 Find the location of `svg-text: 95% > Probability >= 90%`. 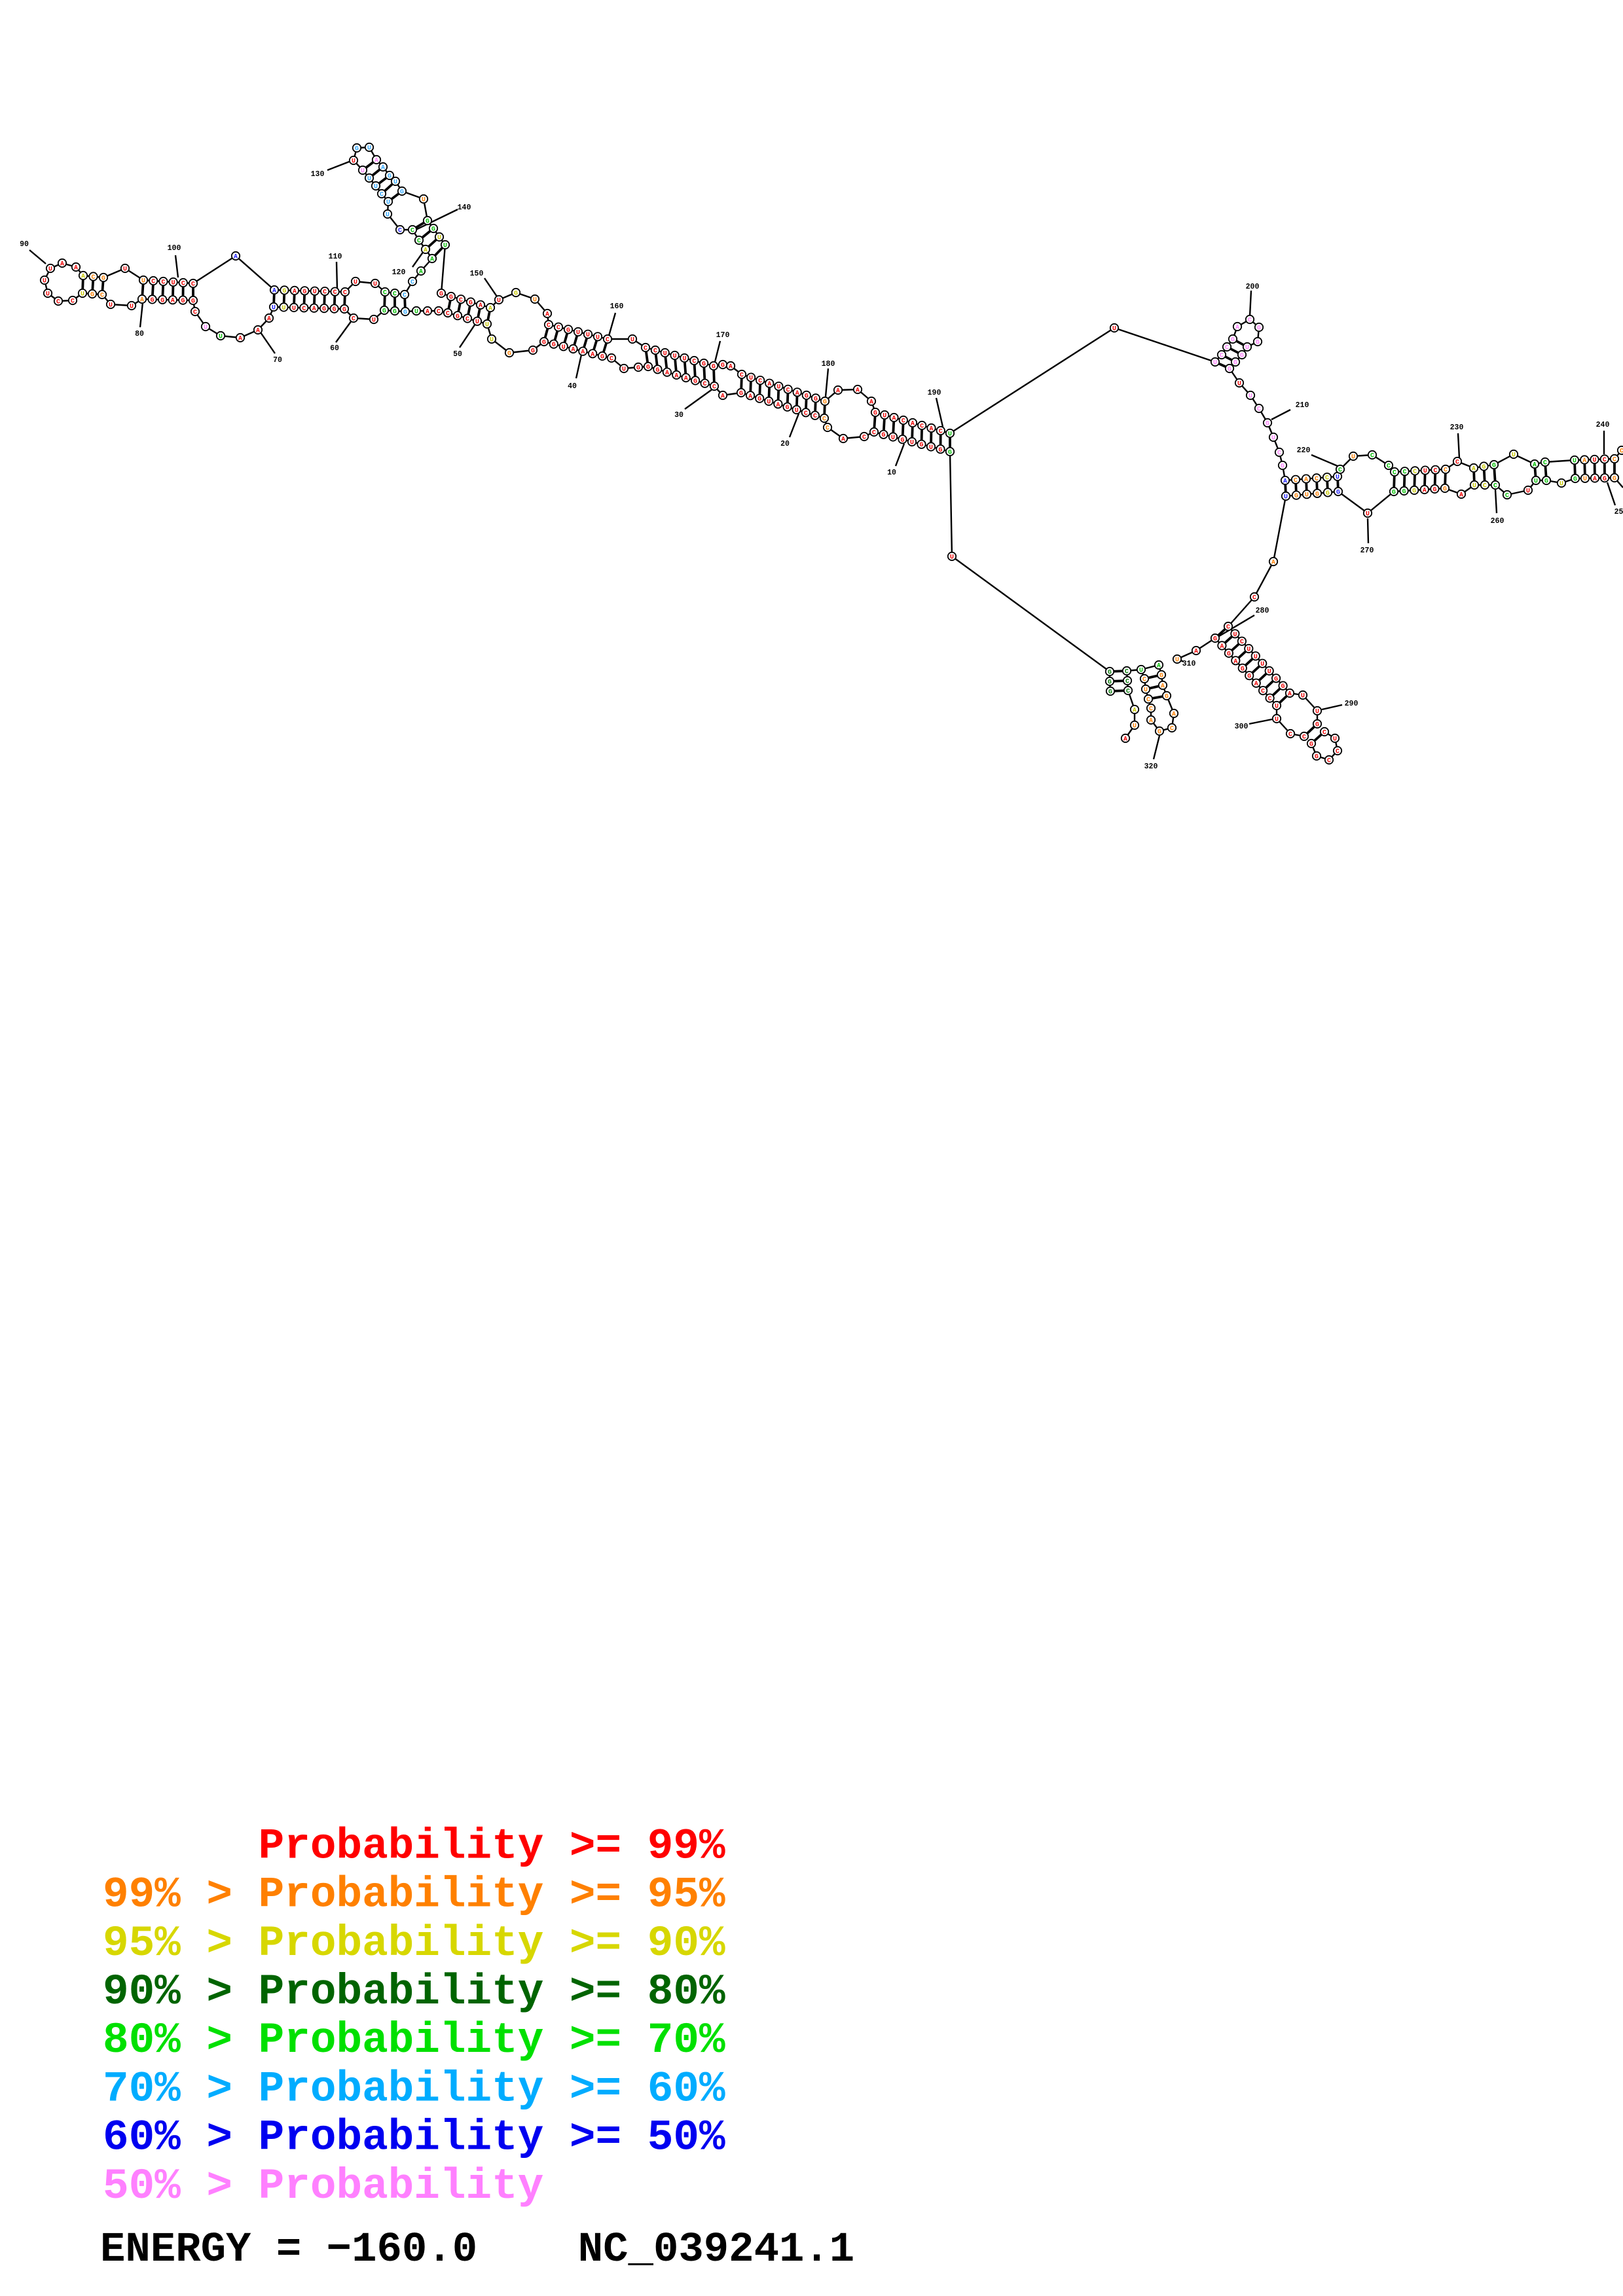

svg-text: 95% > Probability >= 90% is located at coordinates (414, 1943).